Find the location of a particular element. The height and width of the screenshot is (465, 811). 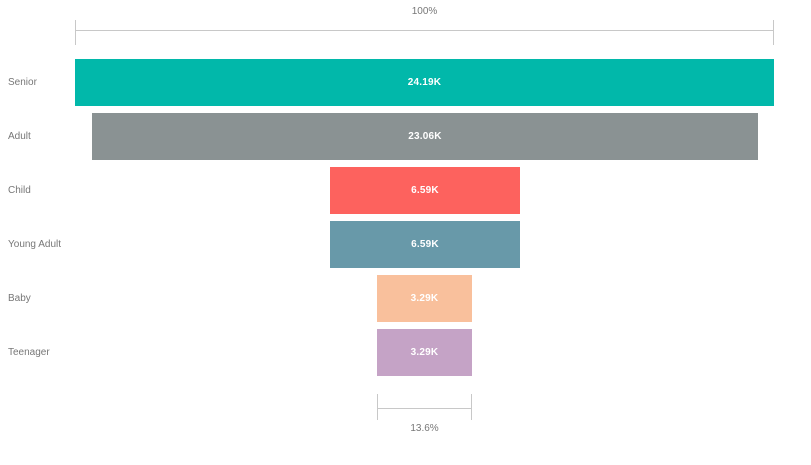

funnel-bar: 23.06K is located at coordinates (425, 136).